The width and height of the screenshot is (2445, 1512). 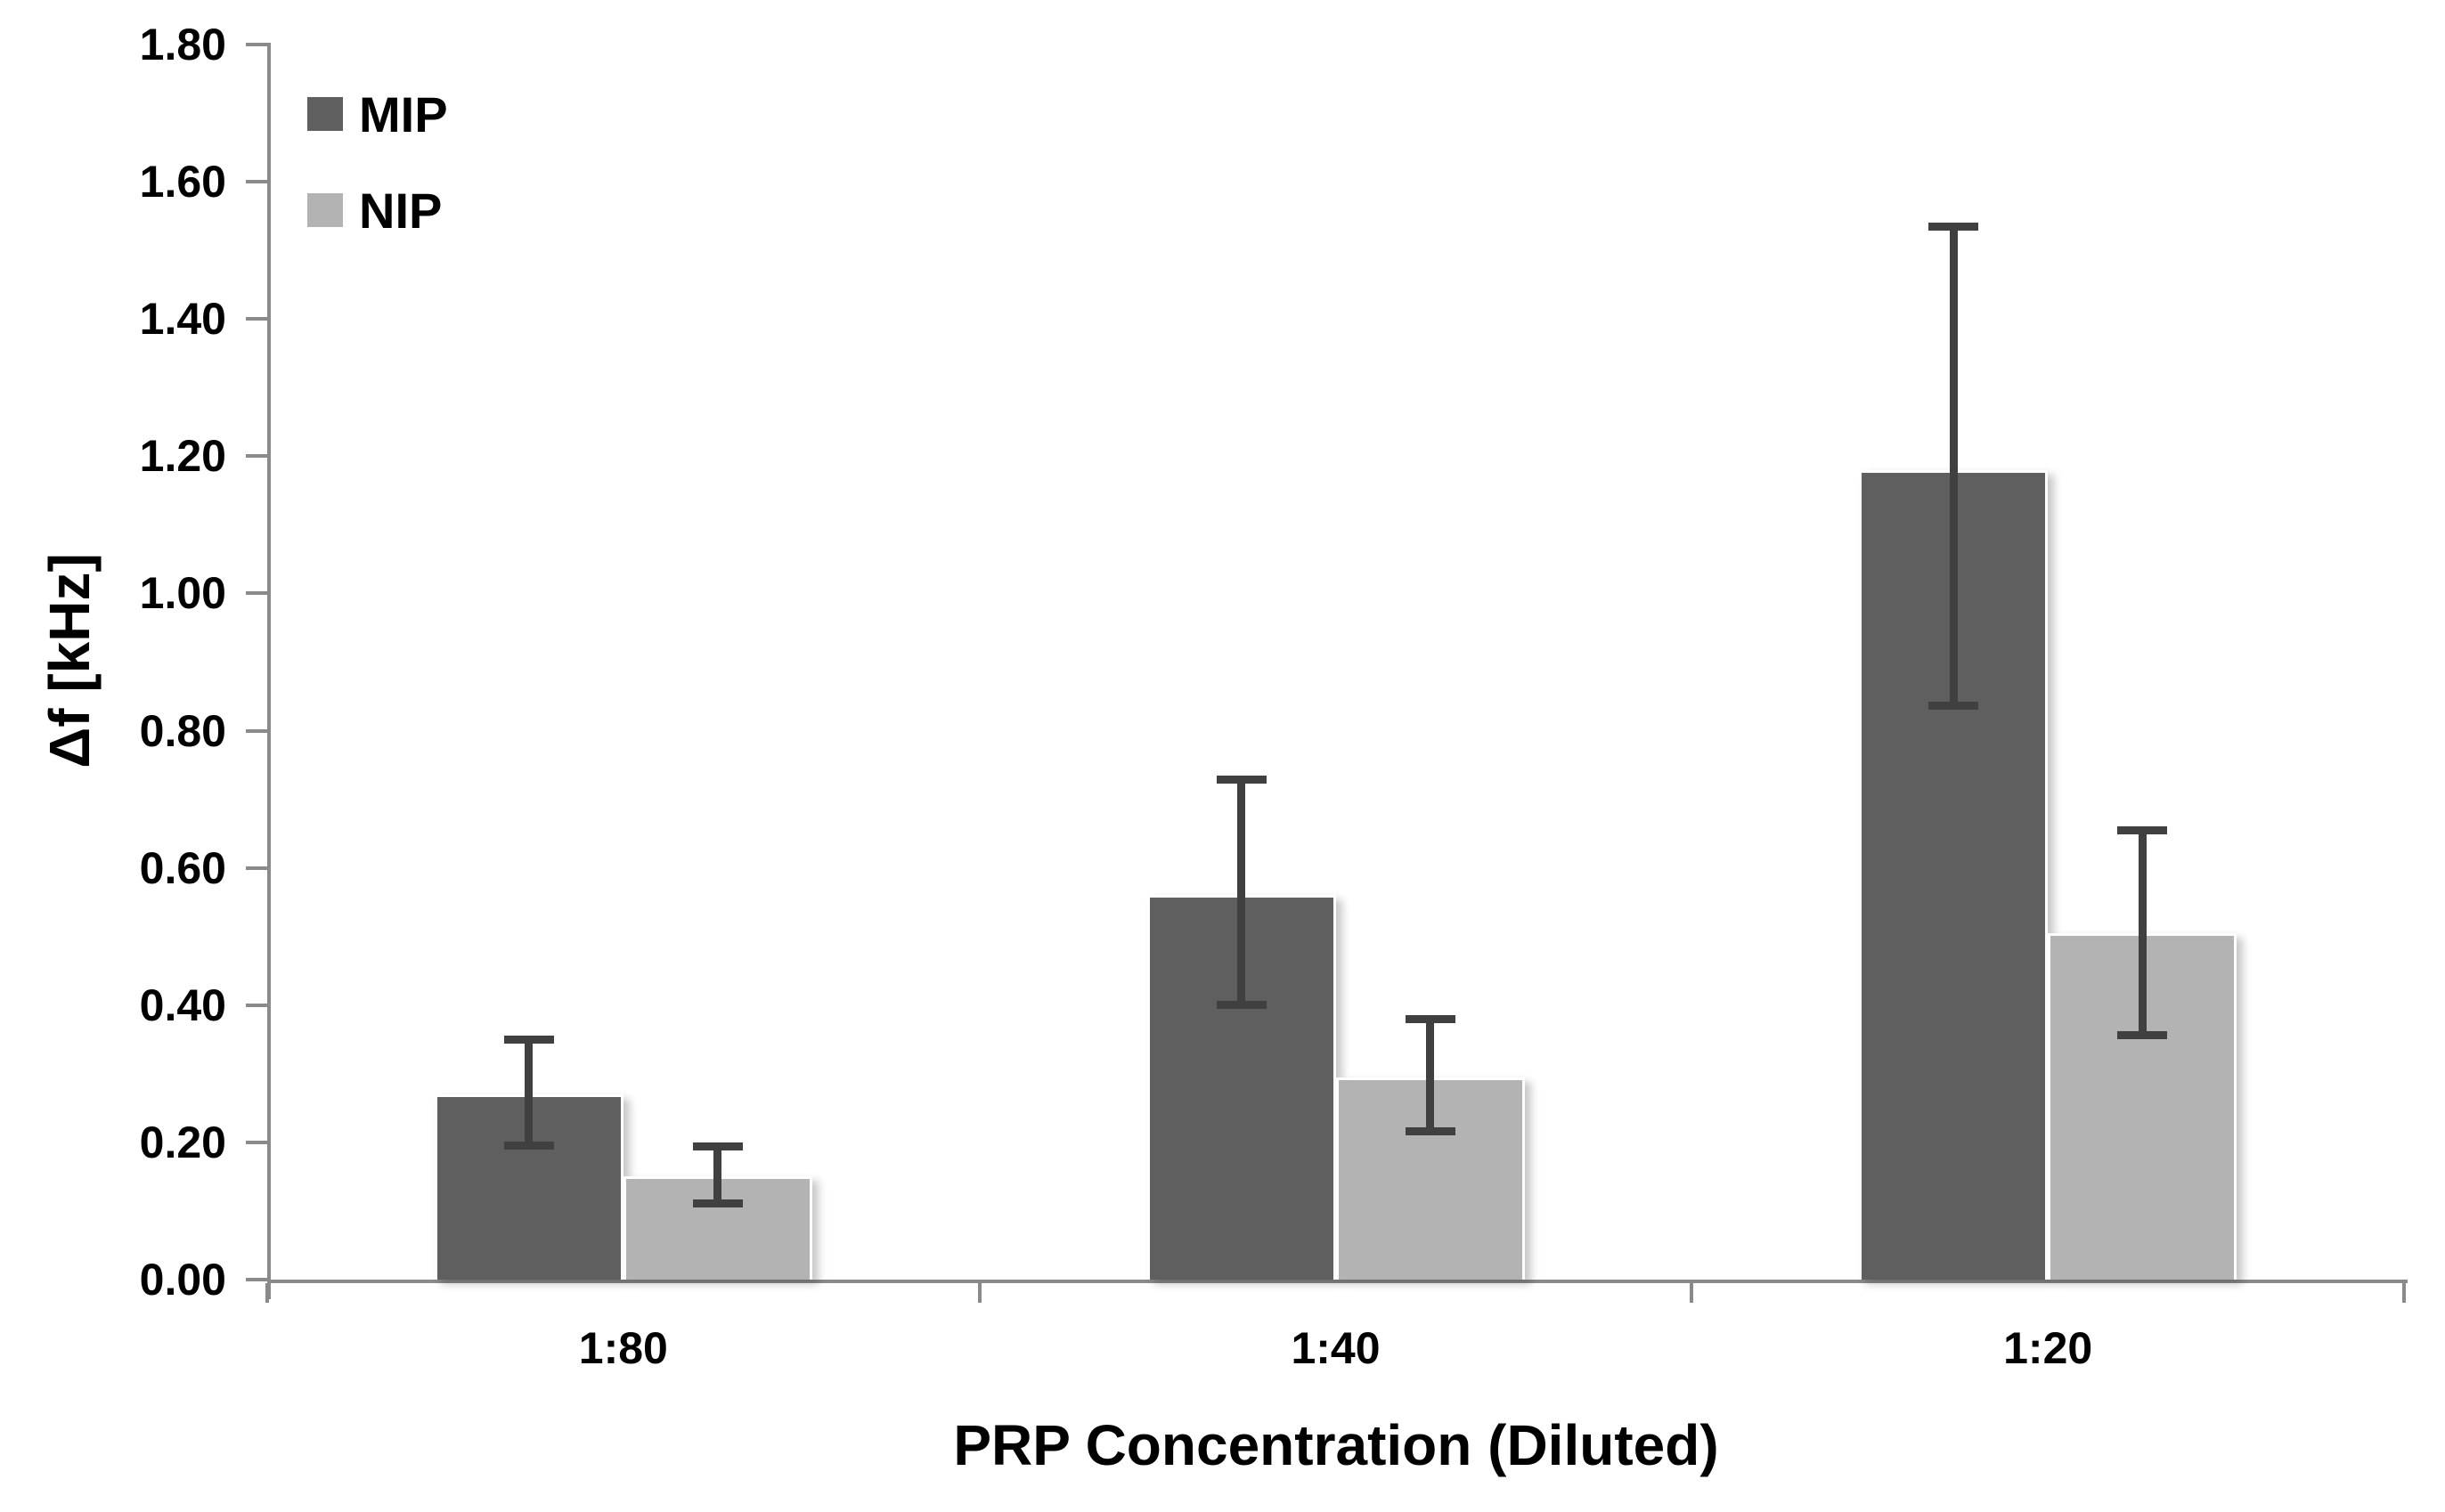 What do you see at coordinates (182, 456) in the screenshot?
I see `y-tick-label: 1.20` at bounding box center [182, 456].